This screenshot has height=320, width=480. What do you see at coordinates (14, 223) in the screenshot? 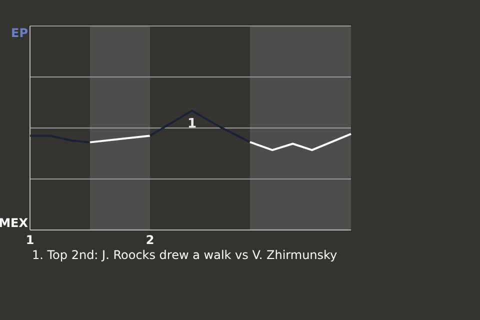
I see `text: MEX` at bounding box center [14, 223].